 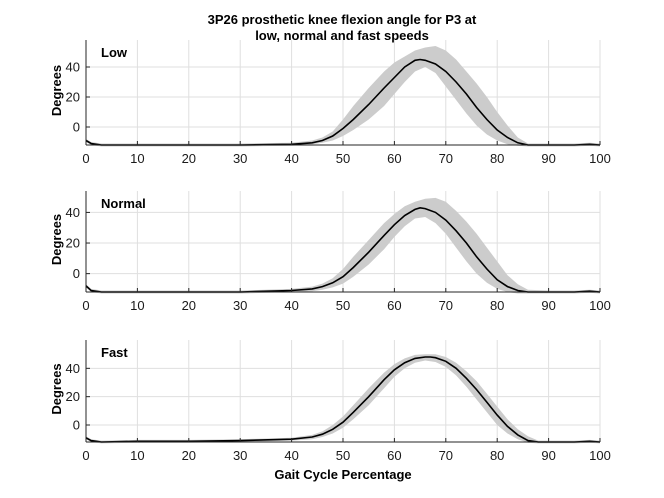 I want to click on panel-label: Fast, so click(x=114, y=352).